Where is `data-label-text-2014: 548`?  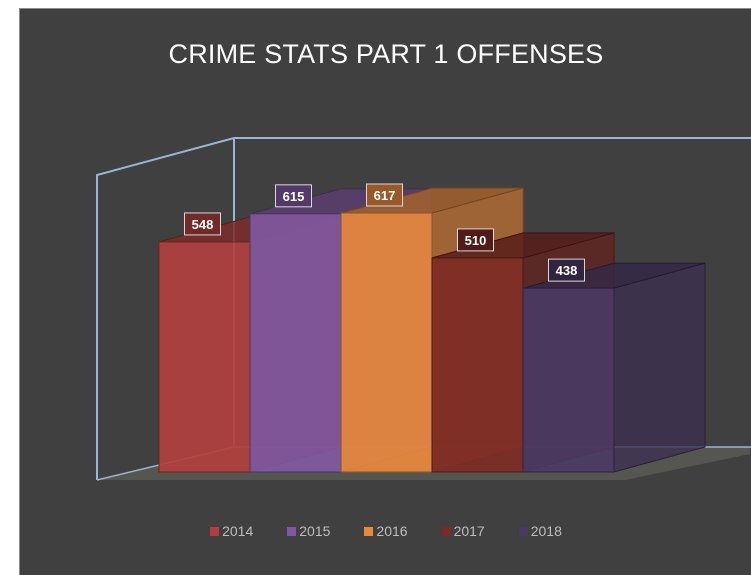 data-label-text-2014: 548 is located at coordinates (203, 224).